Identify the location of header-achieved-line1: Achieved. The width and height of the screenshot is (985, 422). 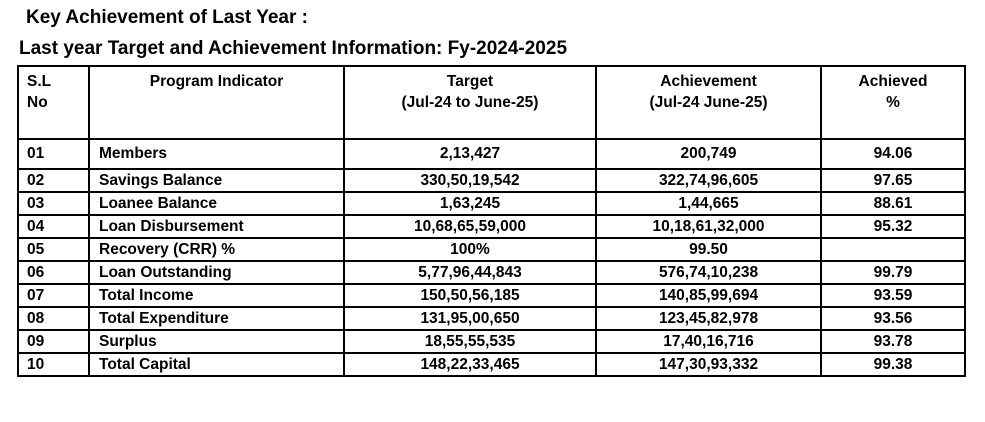
(893, 81).